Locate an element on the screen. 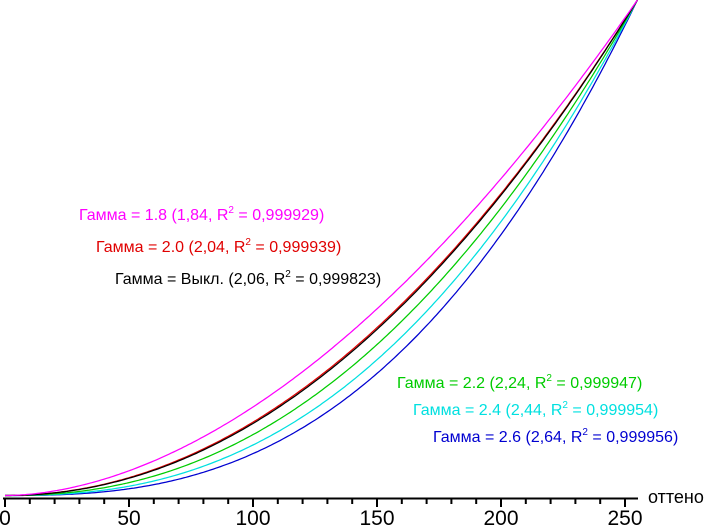  annotation-text: Гамма = 2.6 (2,64, R is located at coordinates (508, 437).